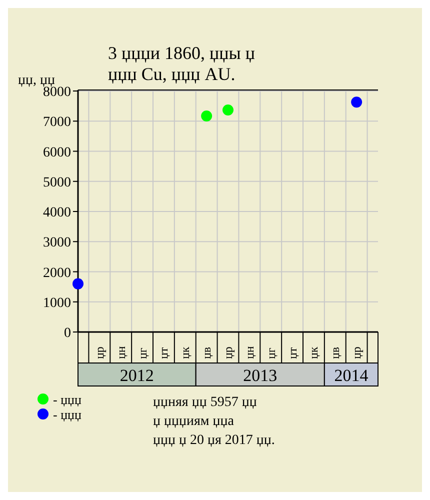 The image size is (430, 500). I want to click on text: џџняя џџ 5957 џџ, so click(205, 402).